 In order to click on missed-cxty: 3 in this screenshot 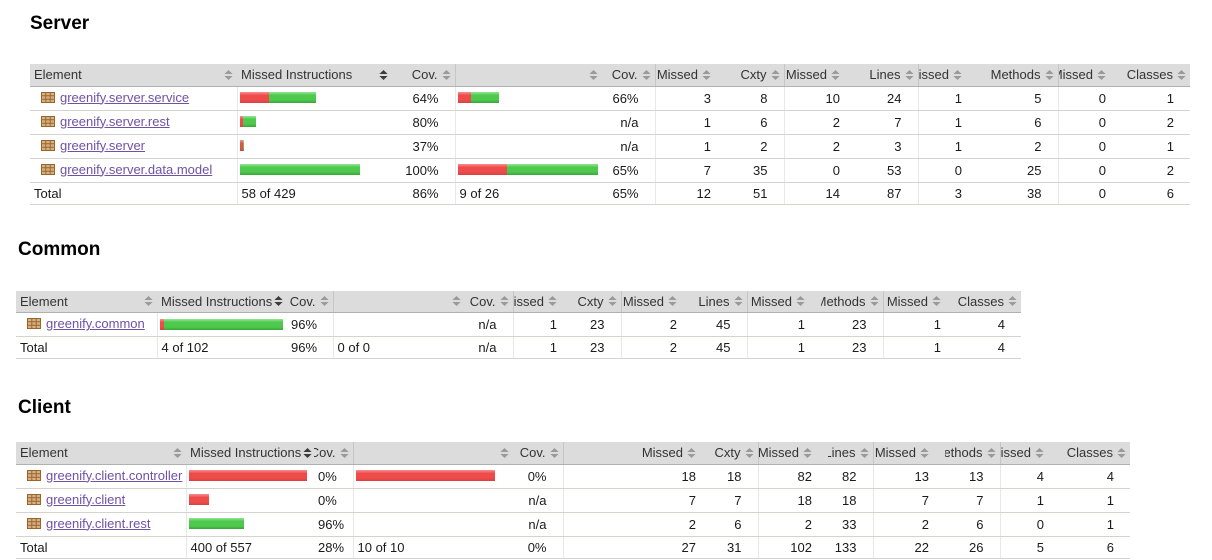, I will do `click(690, 98)`.